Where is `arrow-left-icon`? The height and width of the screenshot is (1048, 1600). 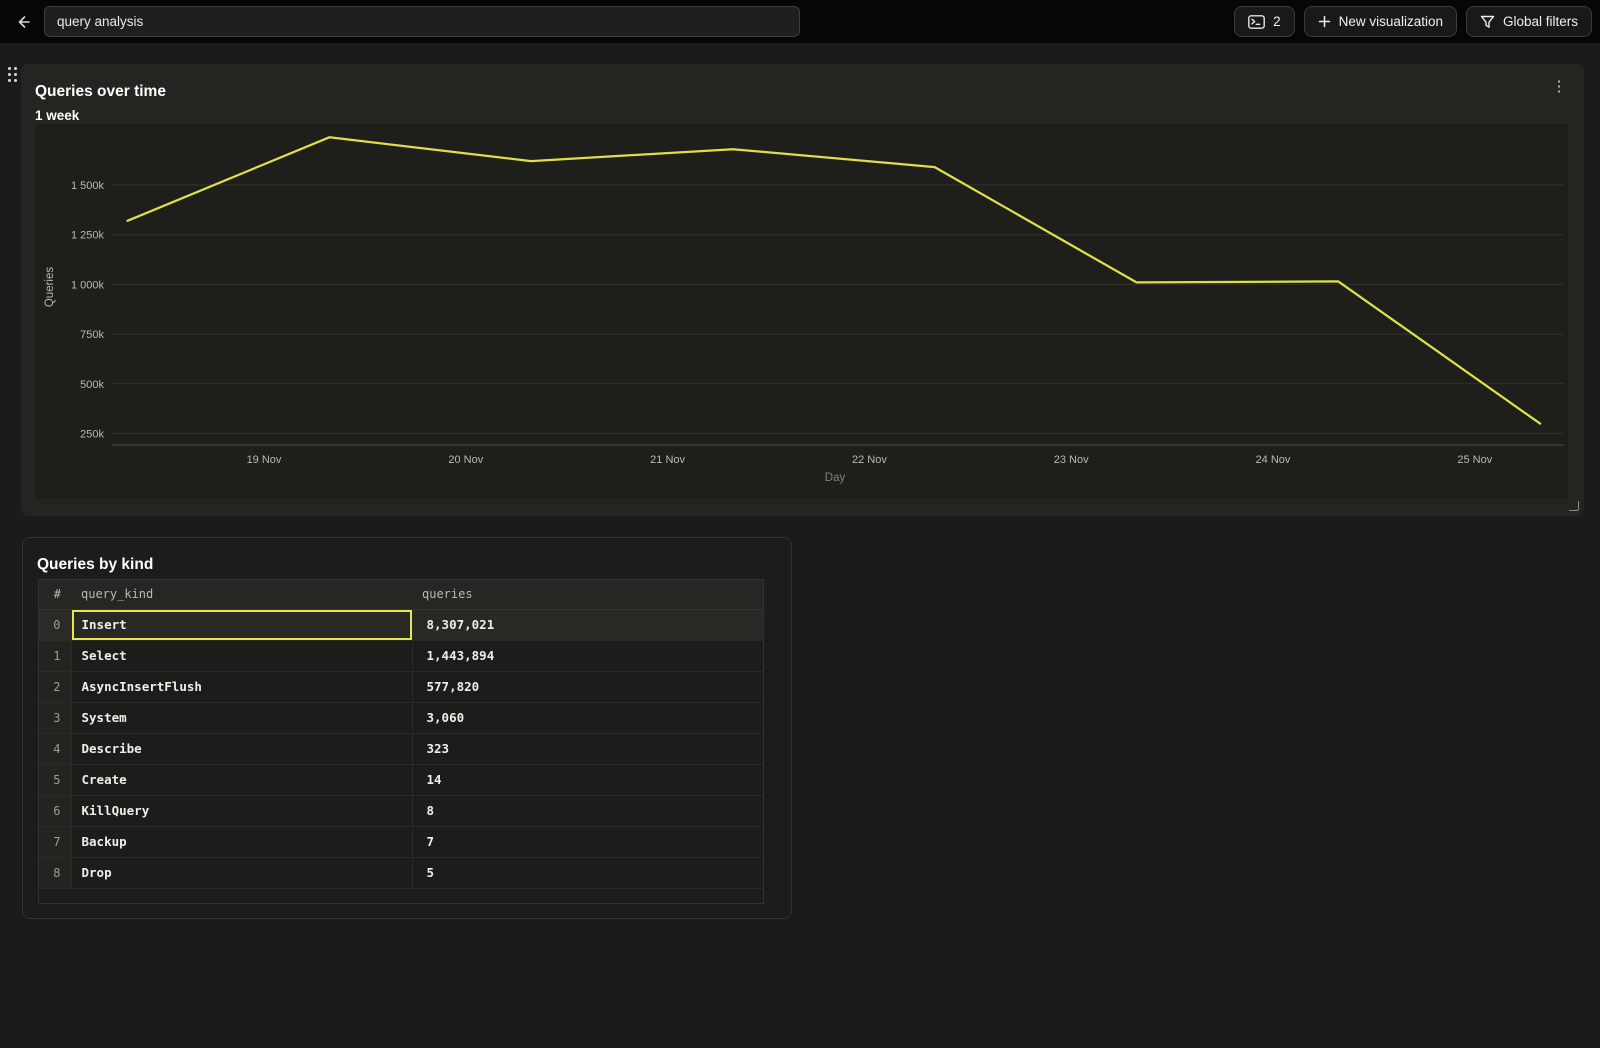 arrow-left-icon is located at coordinates (24, 22).